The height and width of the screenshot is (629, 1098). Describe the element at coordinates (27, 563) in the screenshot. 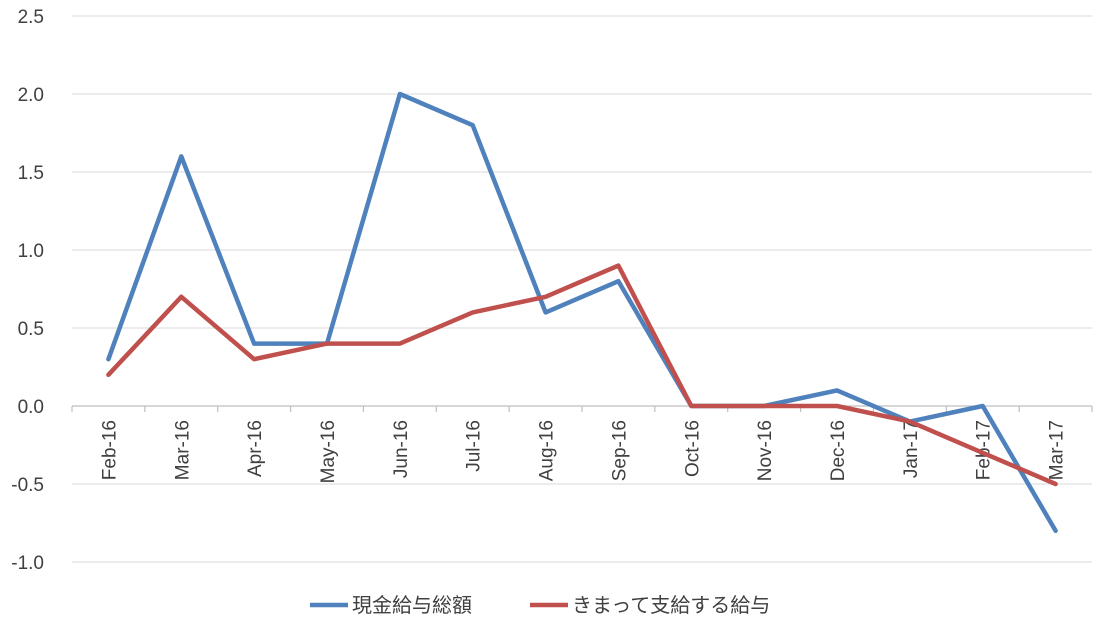

I see `y-tick-label: -1.0` at that location.